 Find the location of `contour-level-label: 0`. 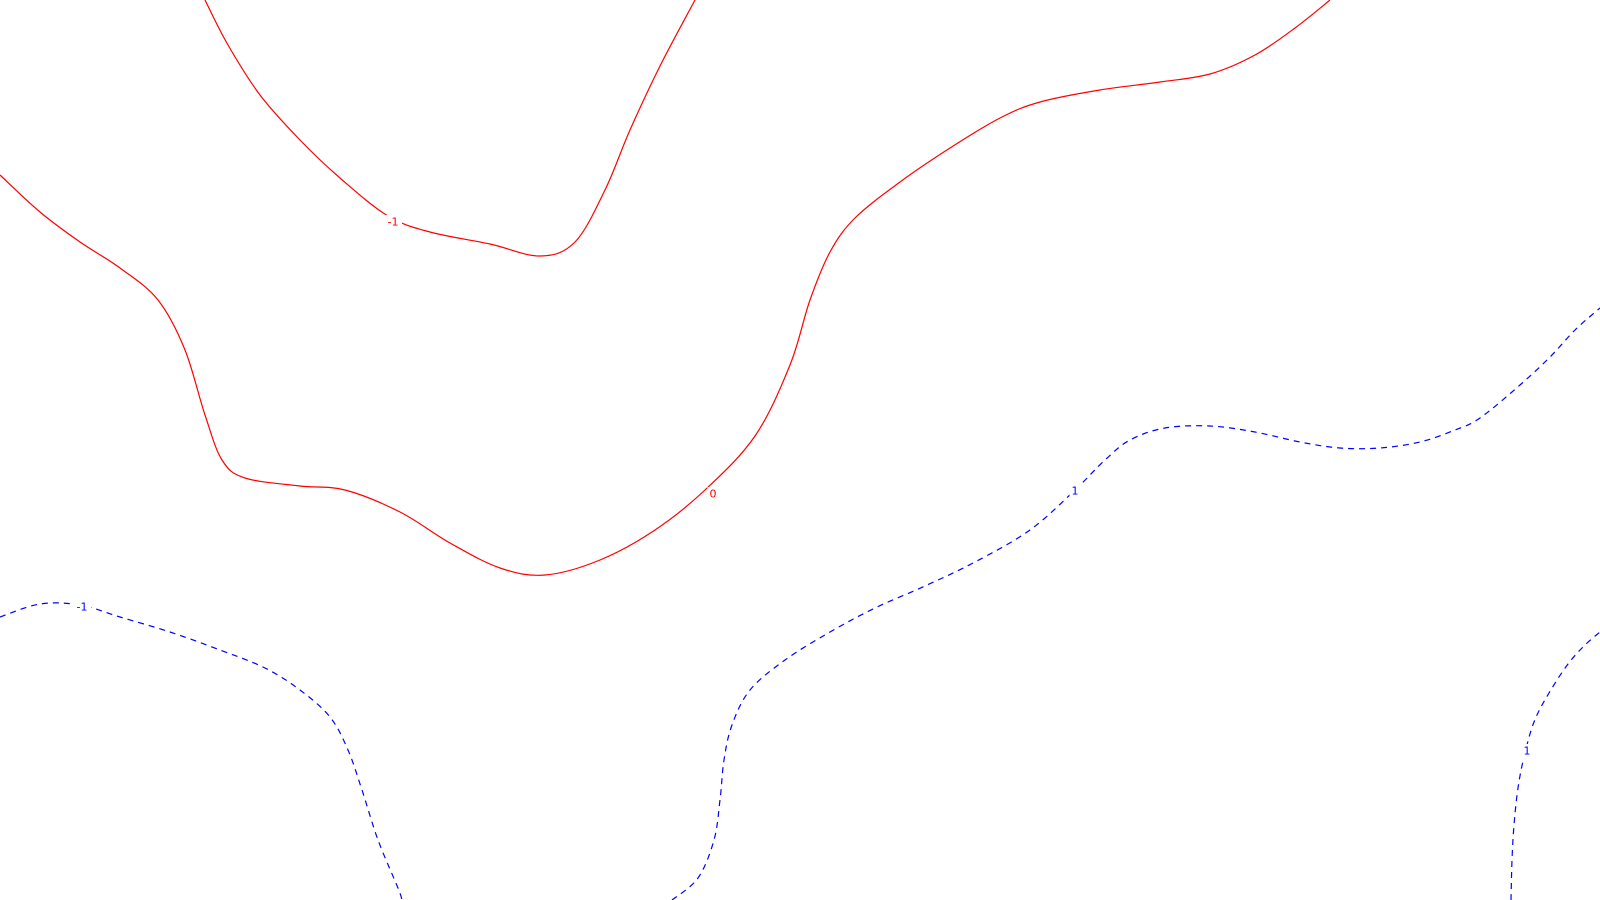

contour-level-label: 0 is located at coordinates (713, 494).